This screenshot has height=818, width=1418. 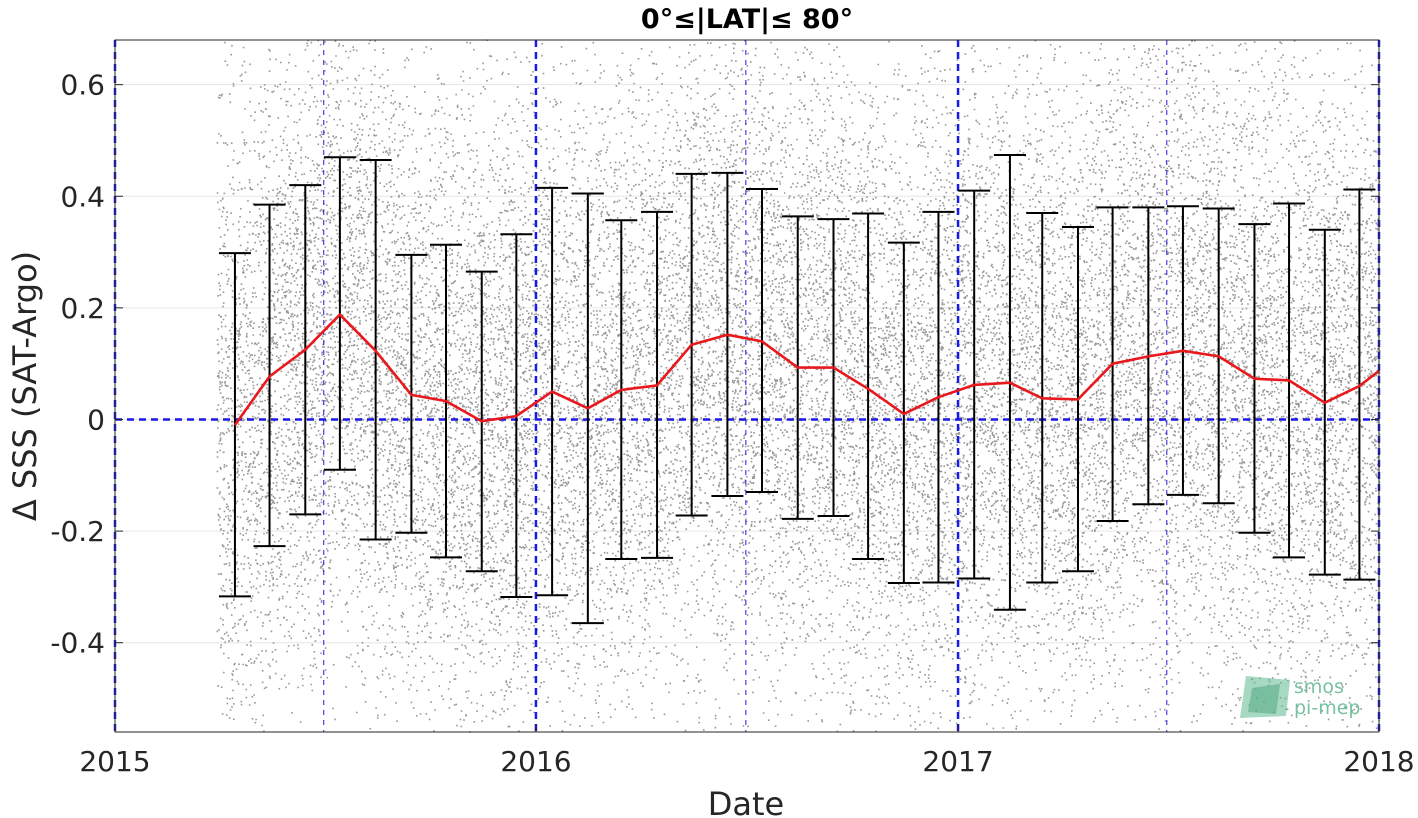 I want to click on logo-mark-shade, so click(x=1264, y=699).